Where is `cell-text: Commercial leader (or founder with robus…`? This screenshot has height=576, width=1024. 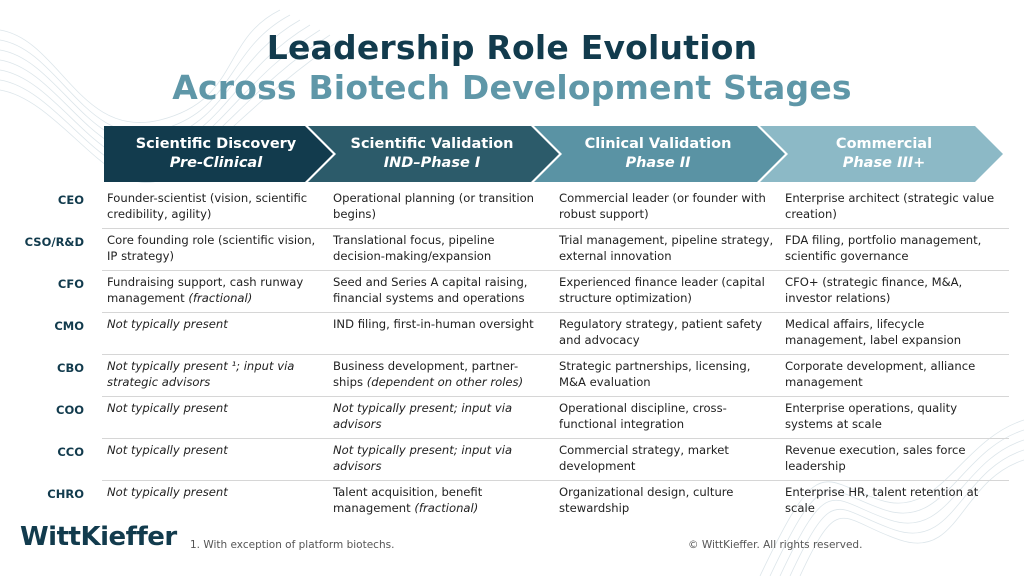
cell-text: Commercial leader (or founder with robus… is located at coordinates (662, 206).